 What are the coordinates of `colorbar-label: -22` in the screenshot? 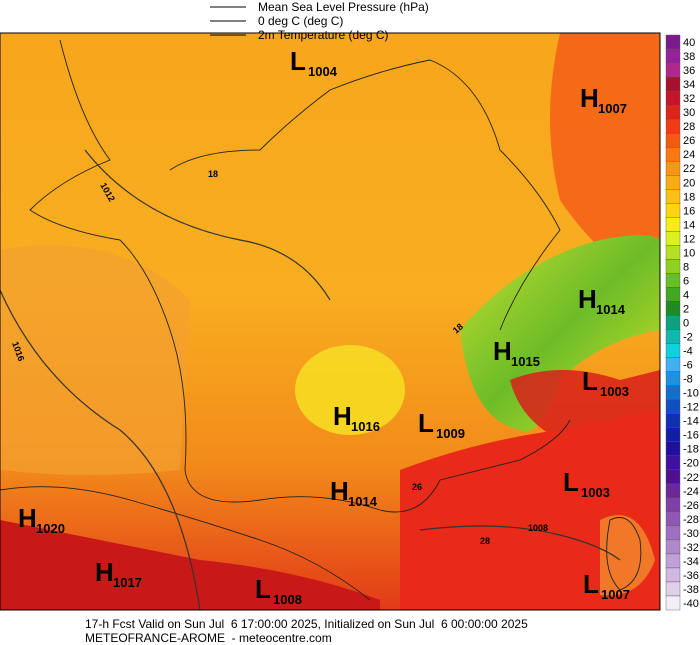 It's located at (691, 478).